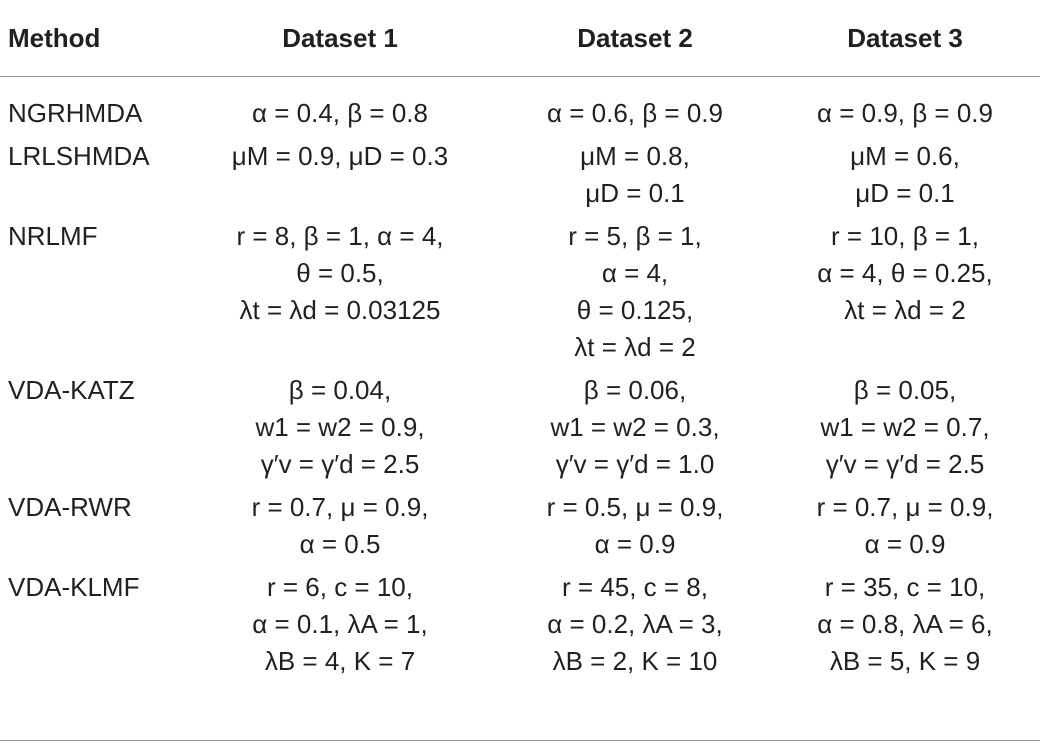  I want to click on param-line: θ = 0.5,, so click(340, 273).